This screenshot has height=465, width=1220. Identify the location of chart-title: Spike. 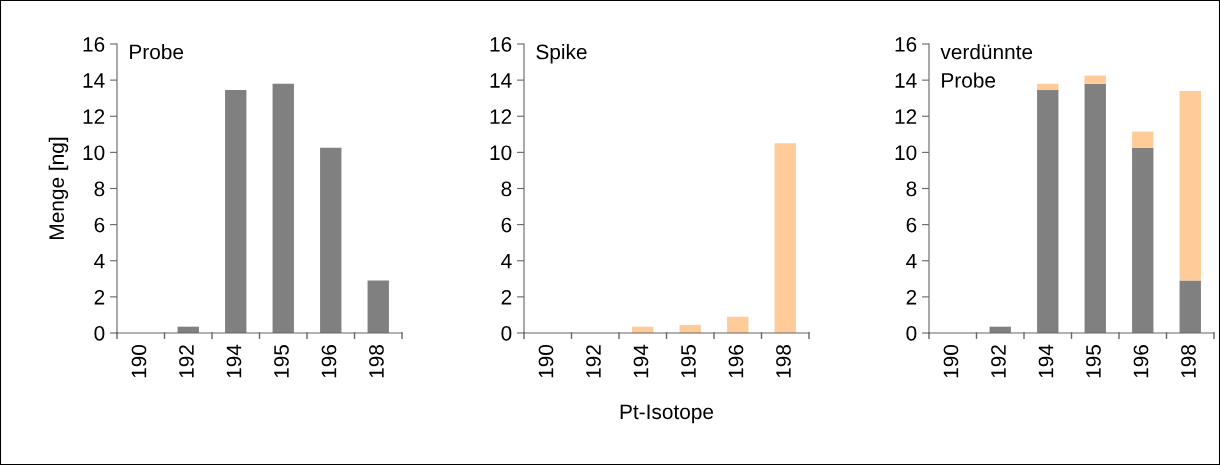
(561, 54).